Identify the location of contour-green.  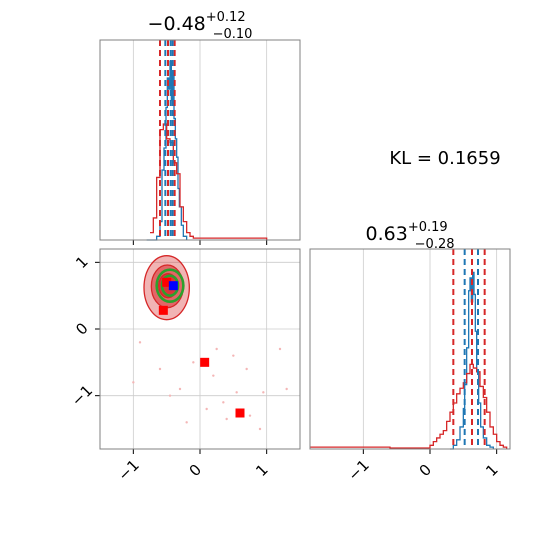
(170, 285).